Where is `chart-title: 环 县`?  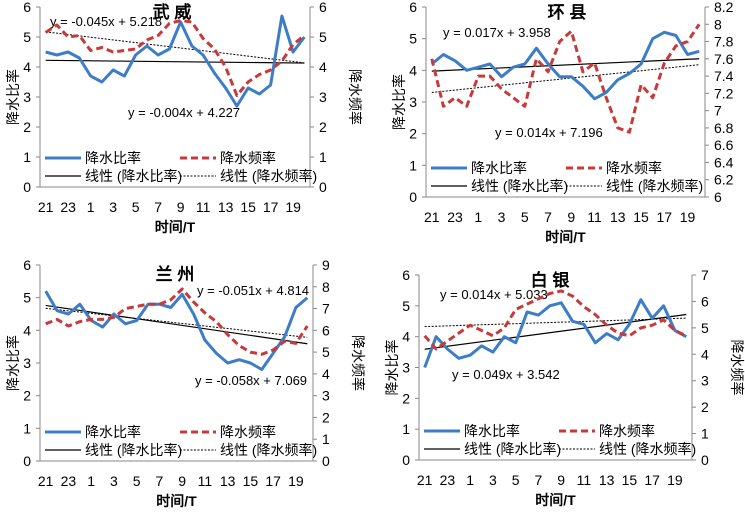 chart-title: 环 县 is located at coordinates (567, 12).